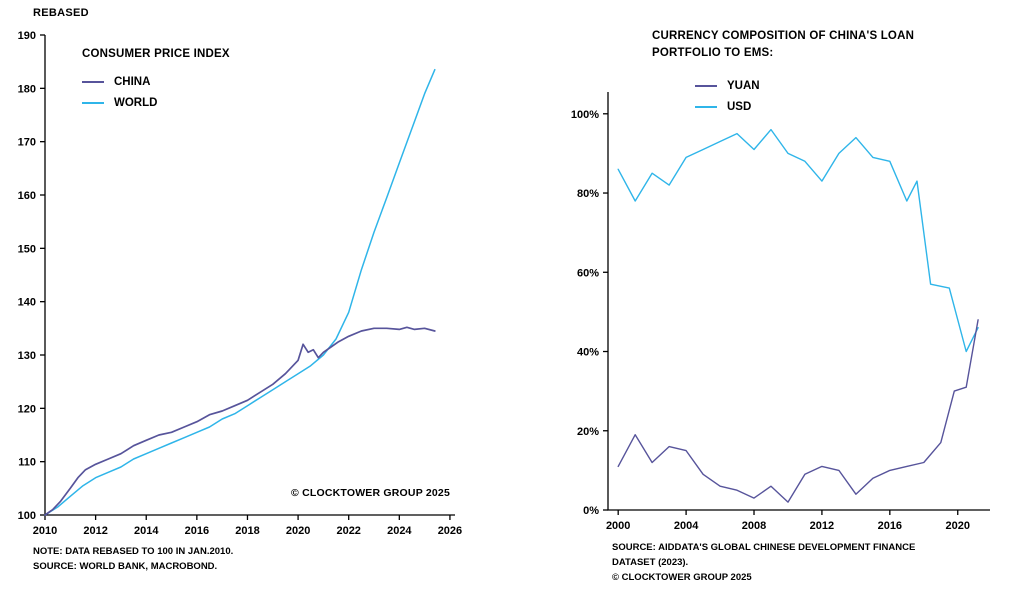 The width and height of the screenshot is (1024, 598). I want to click on svg-text: 160, so click(27, 196).